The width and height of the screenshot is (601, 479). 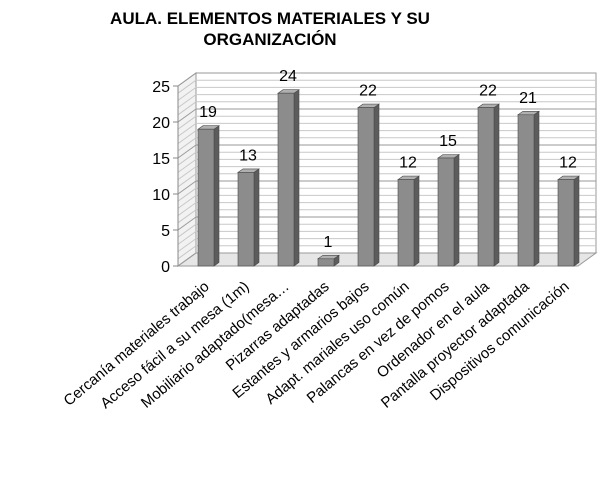 What do you see at coordinates (528, 98) in the screenshot?
I see `data-label: 21` at bounding box center [528, 98].